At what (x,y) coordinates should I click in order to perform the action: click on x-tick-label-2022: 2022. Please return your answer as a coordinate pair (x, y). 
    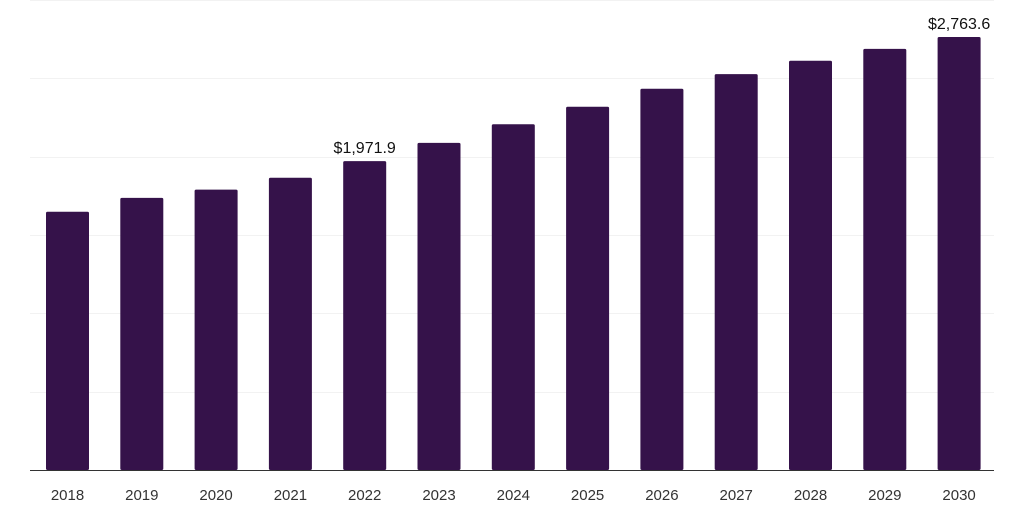
    Looking at the image, I should click on (364, 495).